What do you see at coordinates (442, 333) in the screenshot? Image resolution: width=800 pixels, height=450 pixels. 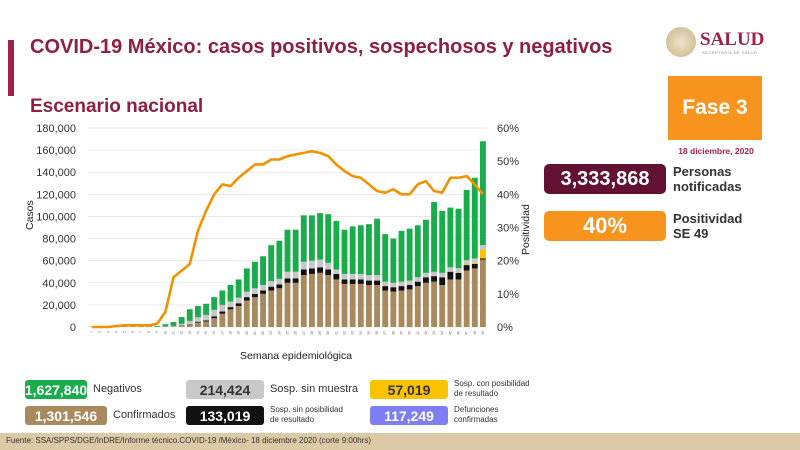 I see `x-tick-label: 44` at bounding box center [442, 333].